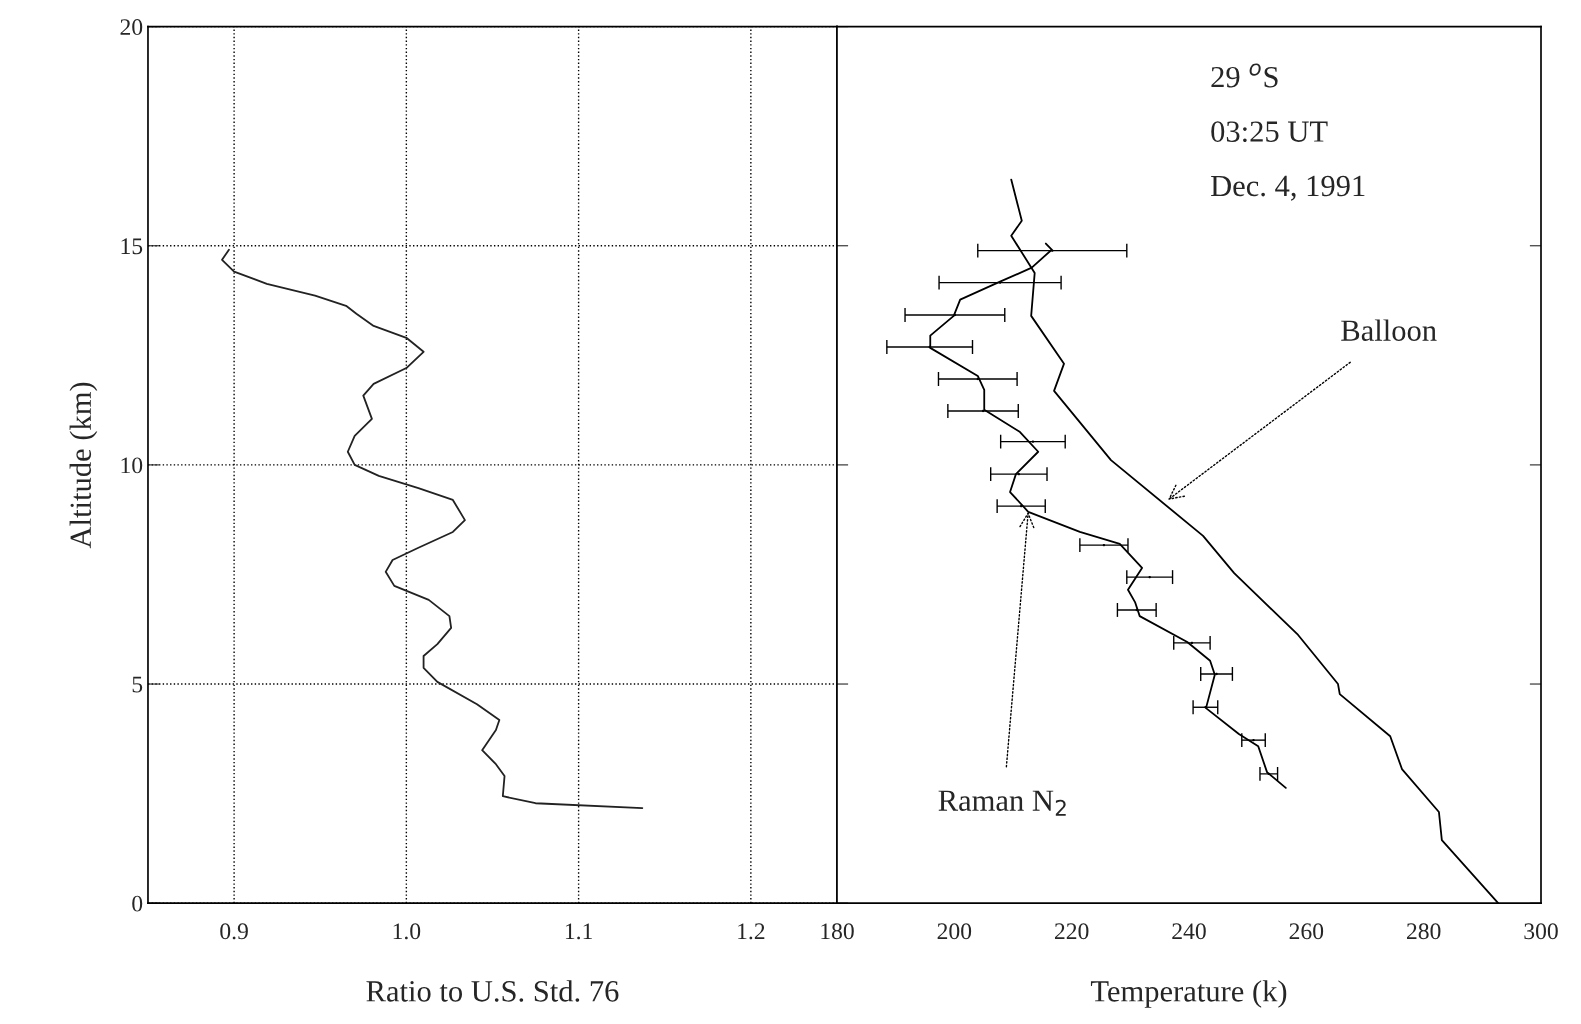 The image size is (1581, 1024). What do you see at coordinates (131, 27) in the screenshot?
I see `y-tick-label: 20` at bounding box center [131, 27].